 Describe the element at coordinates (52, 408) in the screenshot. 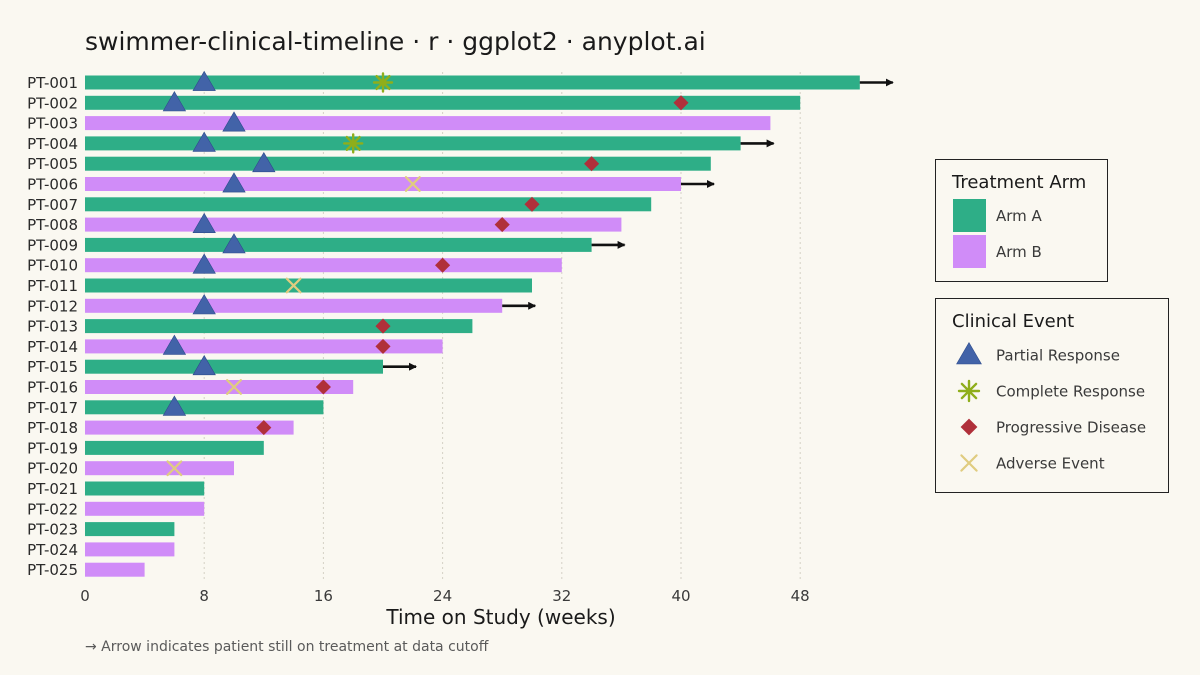

I see `y-tick-label: PT-017` at that location.